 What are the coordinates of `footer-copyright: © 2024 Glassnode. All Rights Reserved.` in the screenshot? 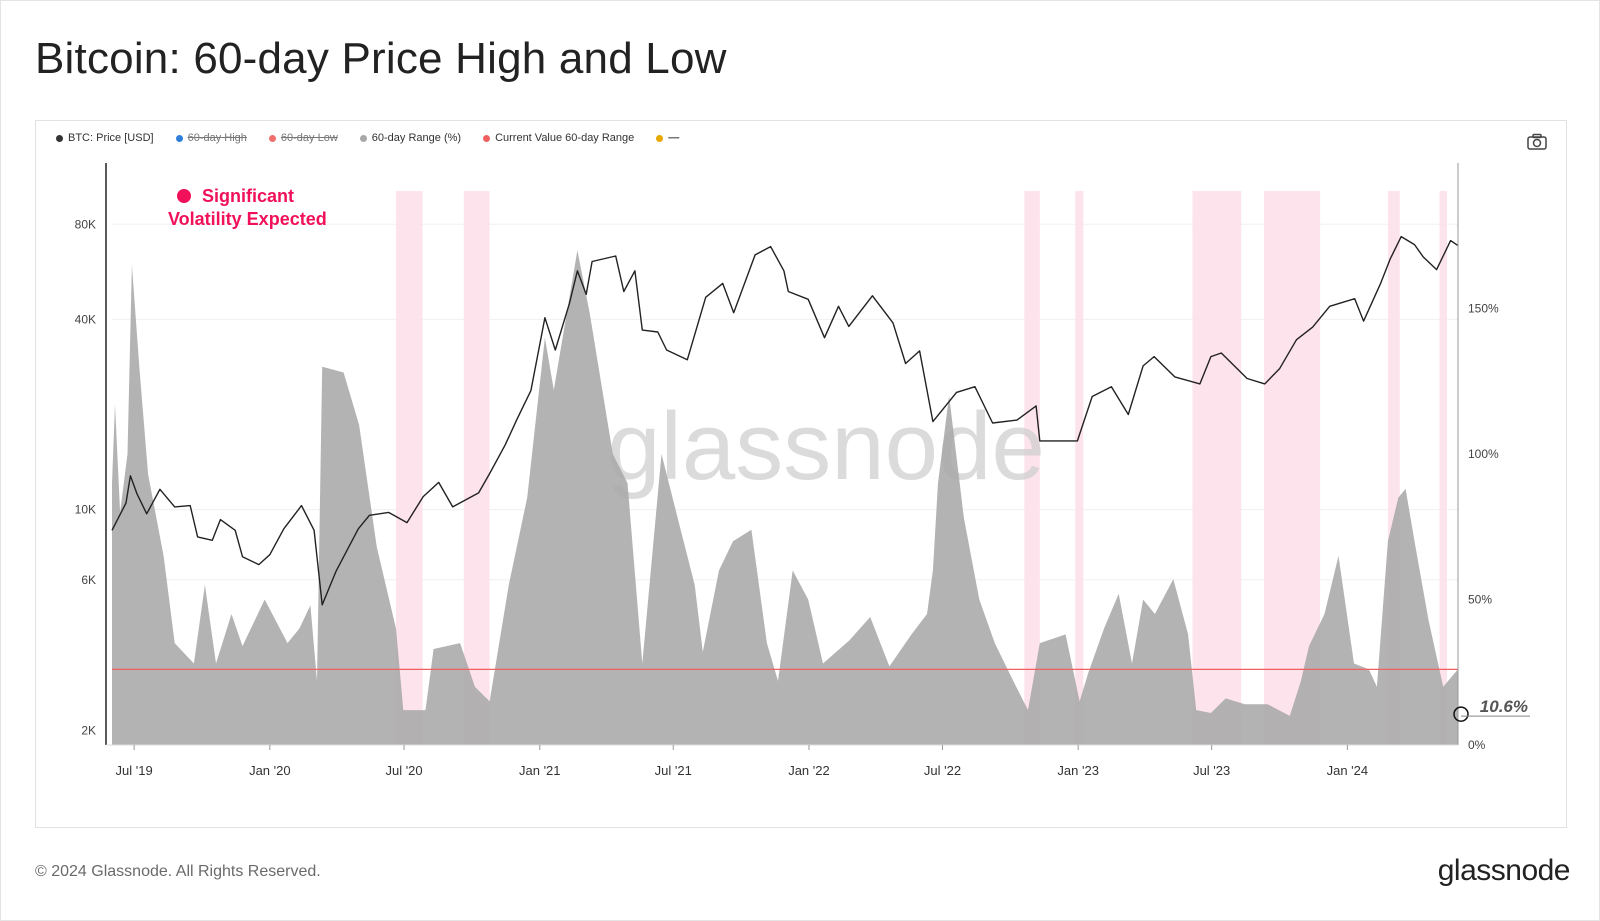 It's located at (178, 871).